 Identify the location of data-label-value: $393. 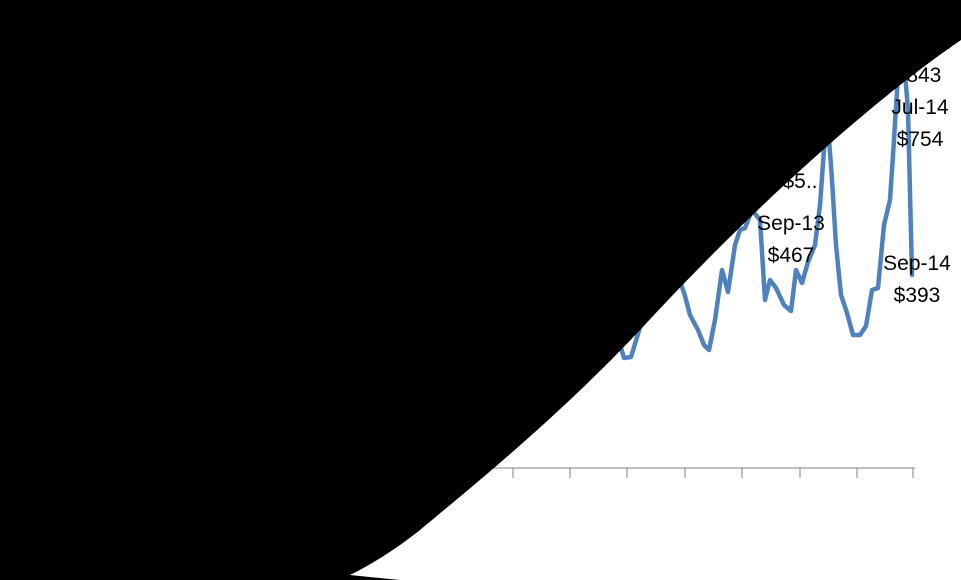
(917, 295).